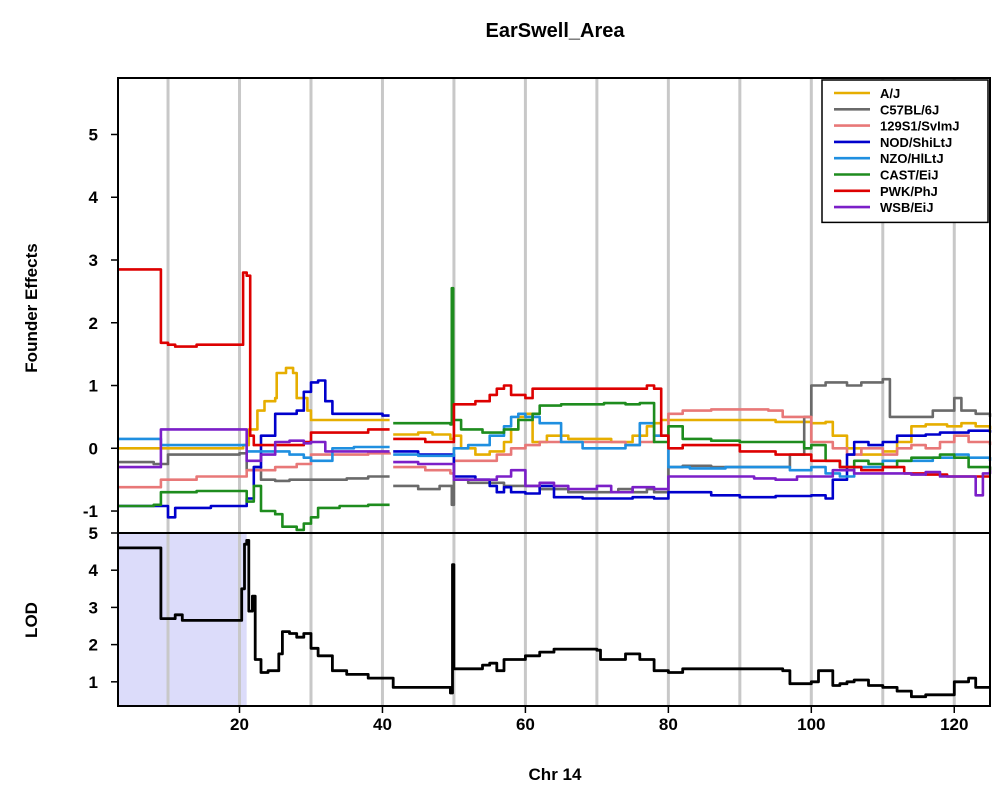 The image size is (1000, 800). Describe the element at coordinates (906, 207) in the screenshot. I see `legend-label: WSB/EiJ` at that location.